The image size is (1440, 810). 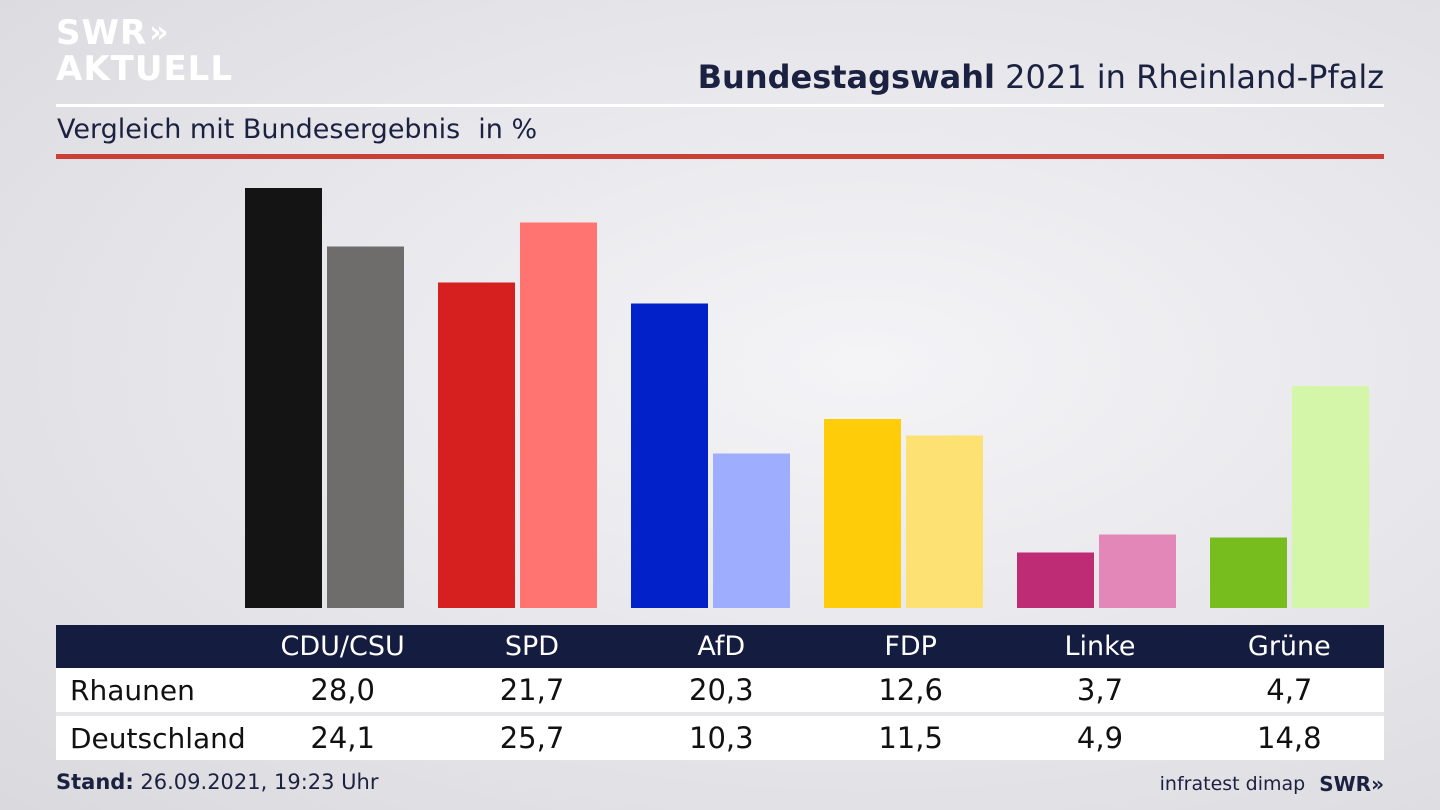 What do you see at coordinates (720, 105) in the screenshot?
I see `header-divider` at bounding box center [720, 105].